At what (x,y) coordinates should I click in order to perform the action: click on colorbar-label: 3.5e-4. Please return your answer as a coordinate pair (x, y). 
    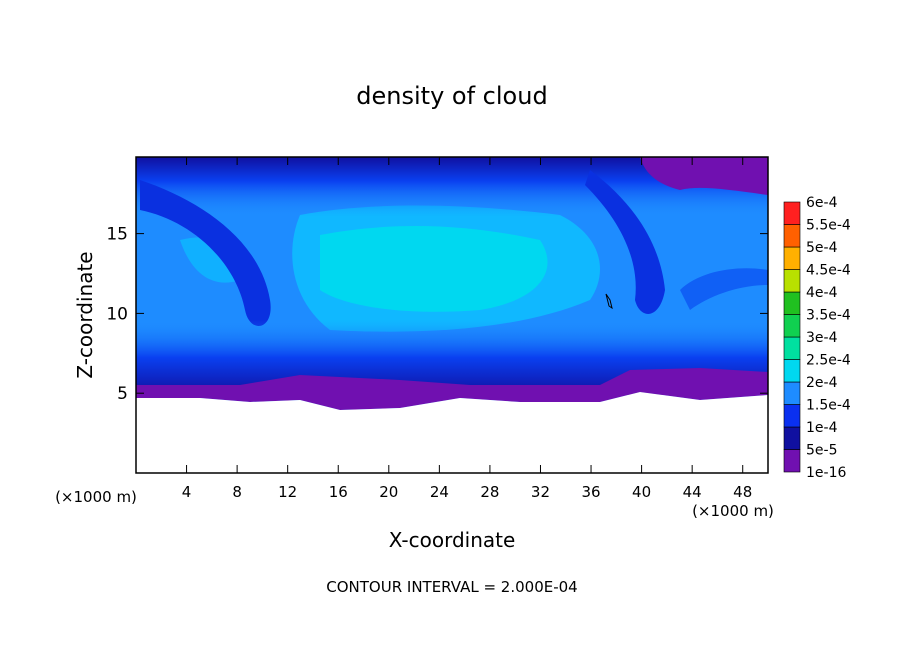
    Looking at the image, I should click on (828, 316).